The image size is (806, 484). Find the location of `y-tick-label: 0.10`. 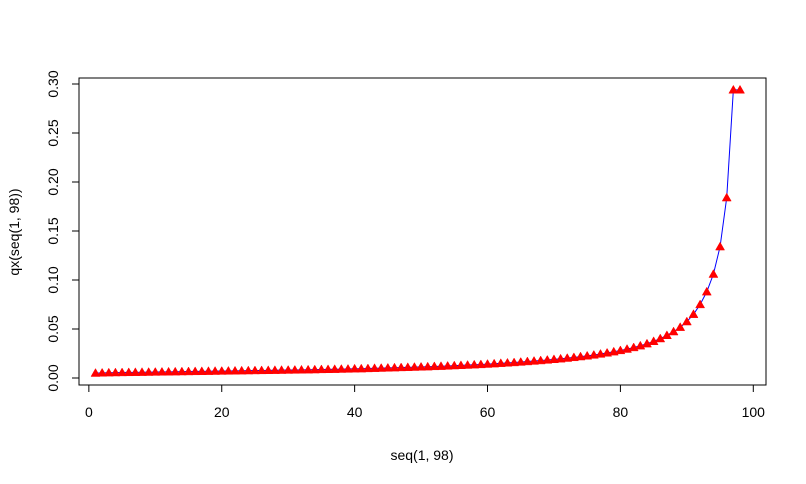

y-tick-label: 0.10 is located at coordinates (53, 279).